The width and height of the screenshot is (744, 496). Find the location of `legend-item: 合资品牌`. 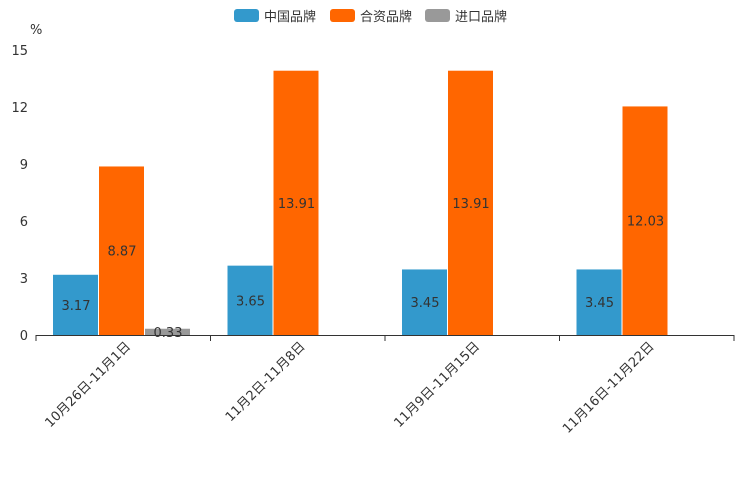

legend-item: 合资品牌 is located at coordinates (371, 17).